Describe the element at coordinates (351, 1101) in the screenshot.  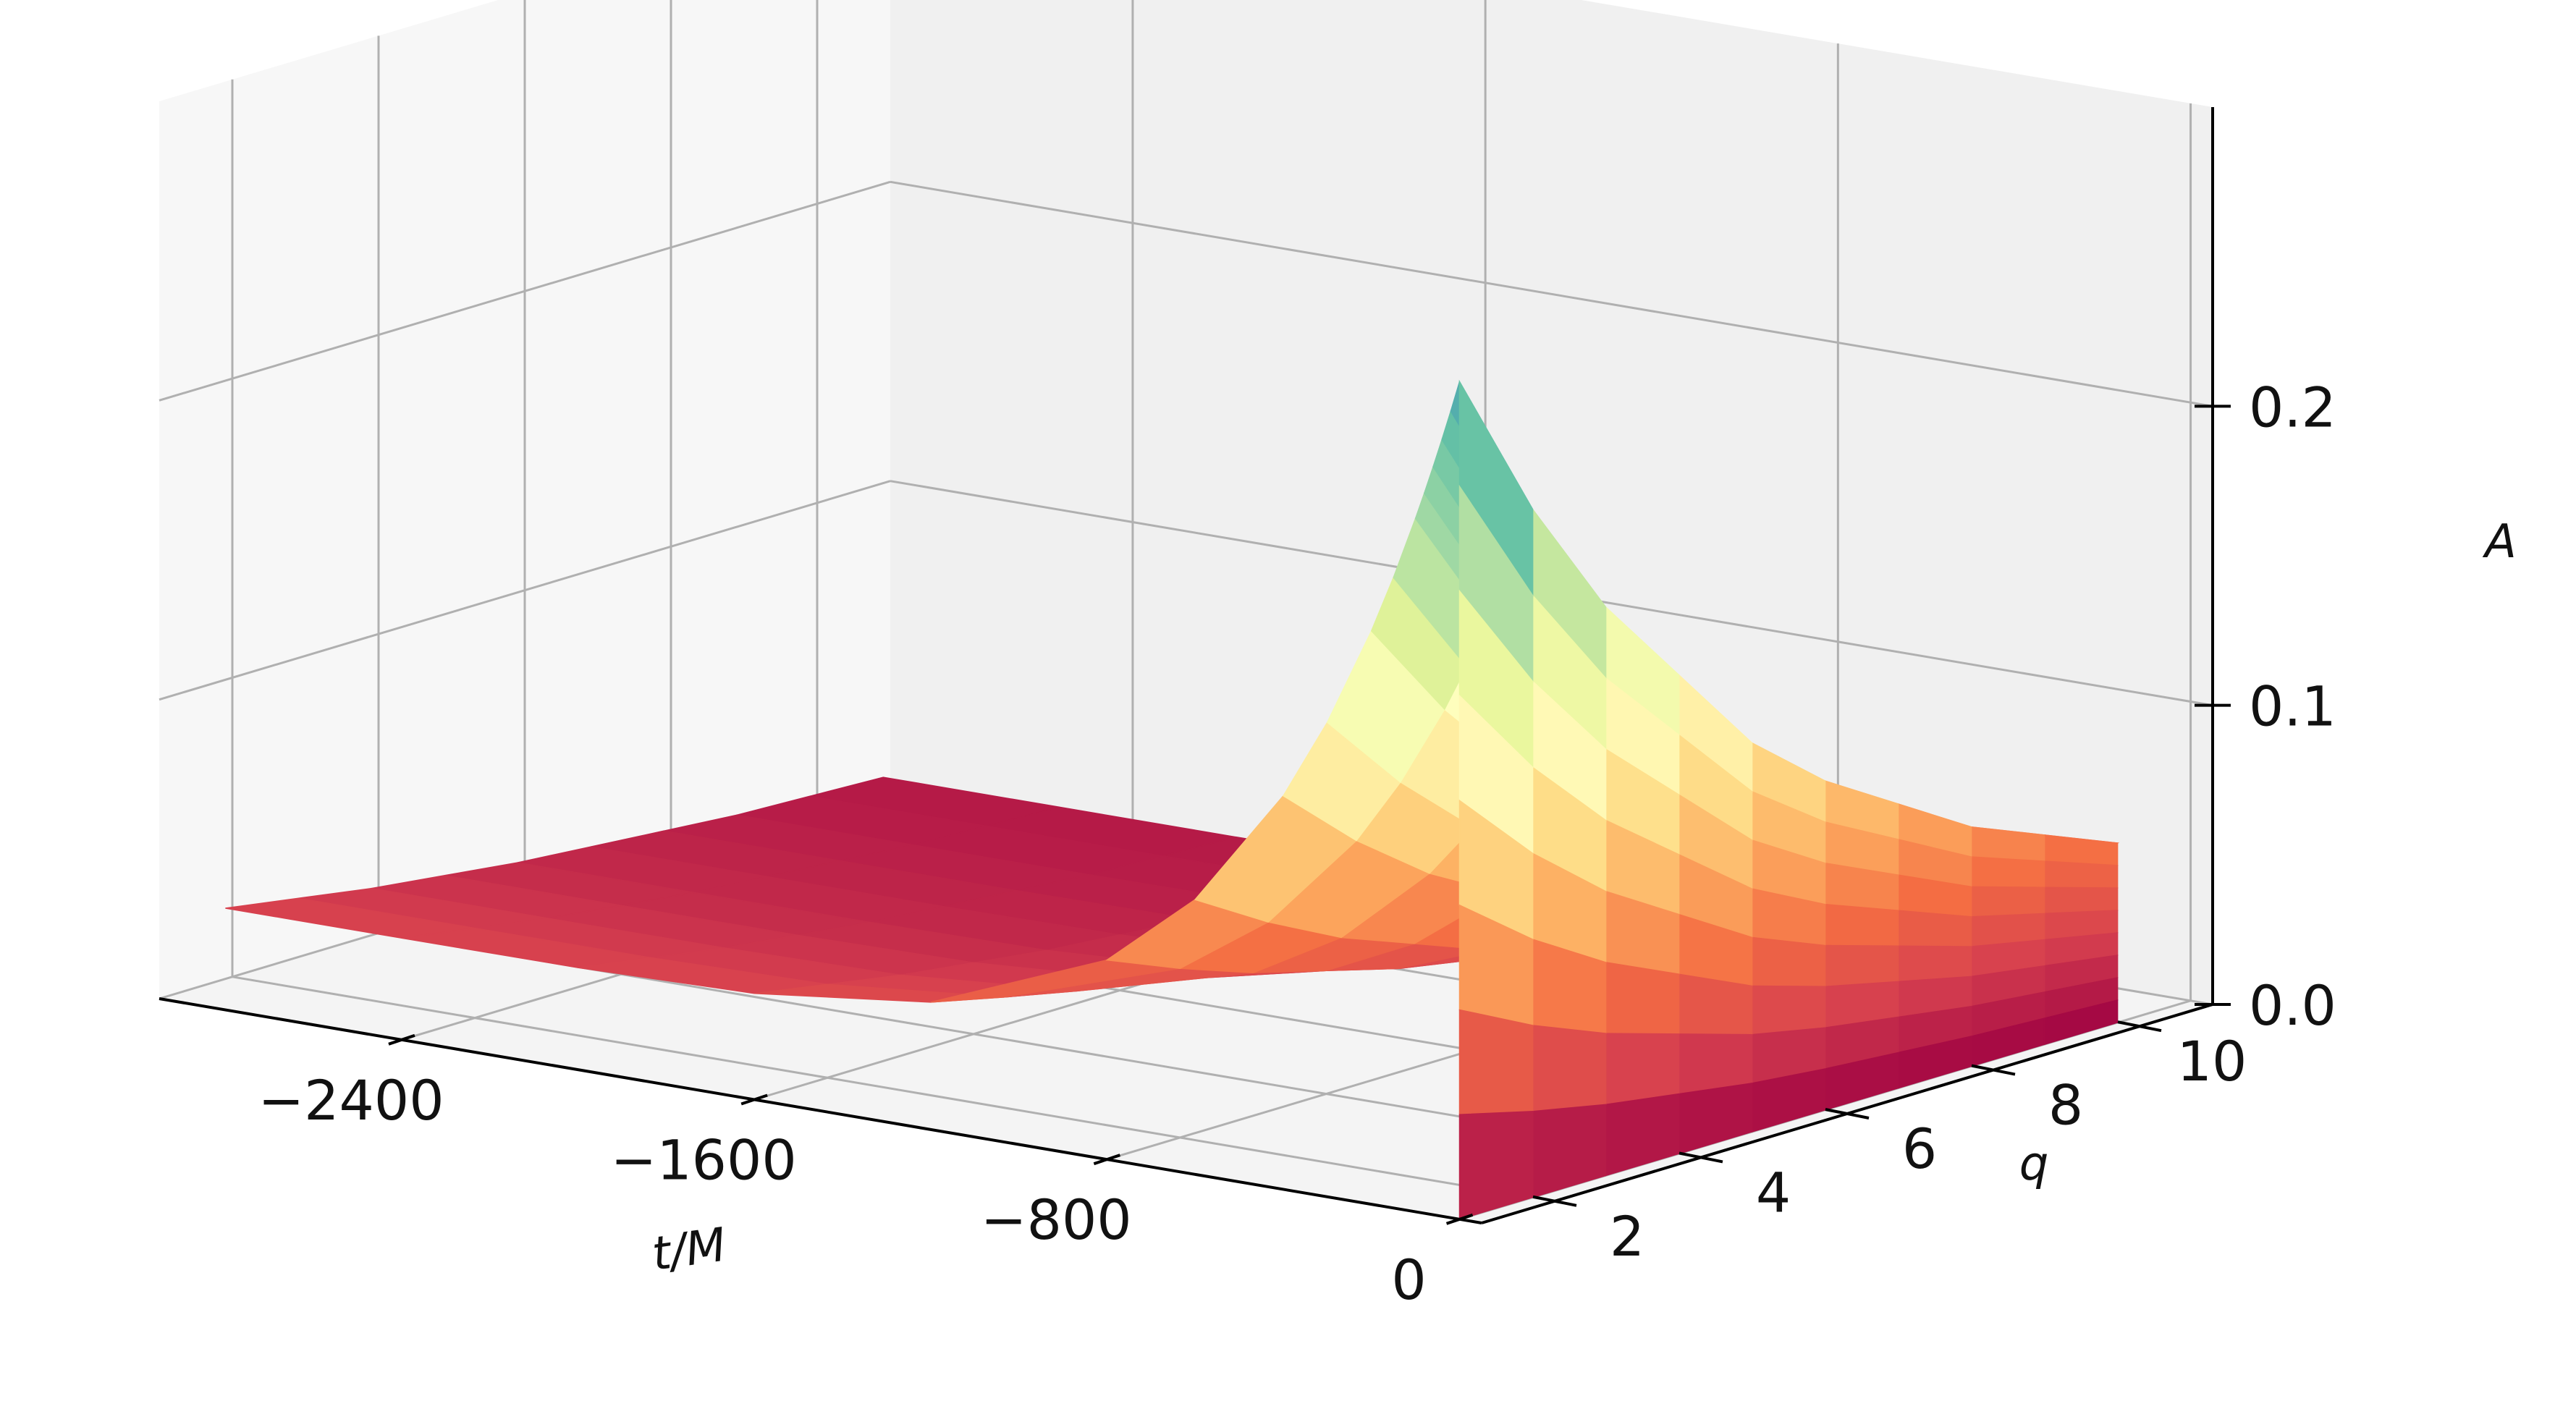
I see `x-tick-label: −2400` at that location.